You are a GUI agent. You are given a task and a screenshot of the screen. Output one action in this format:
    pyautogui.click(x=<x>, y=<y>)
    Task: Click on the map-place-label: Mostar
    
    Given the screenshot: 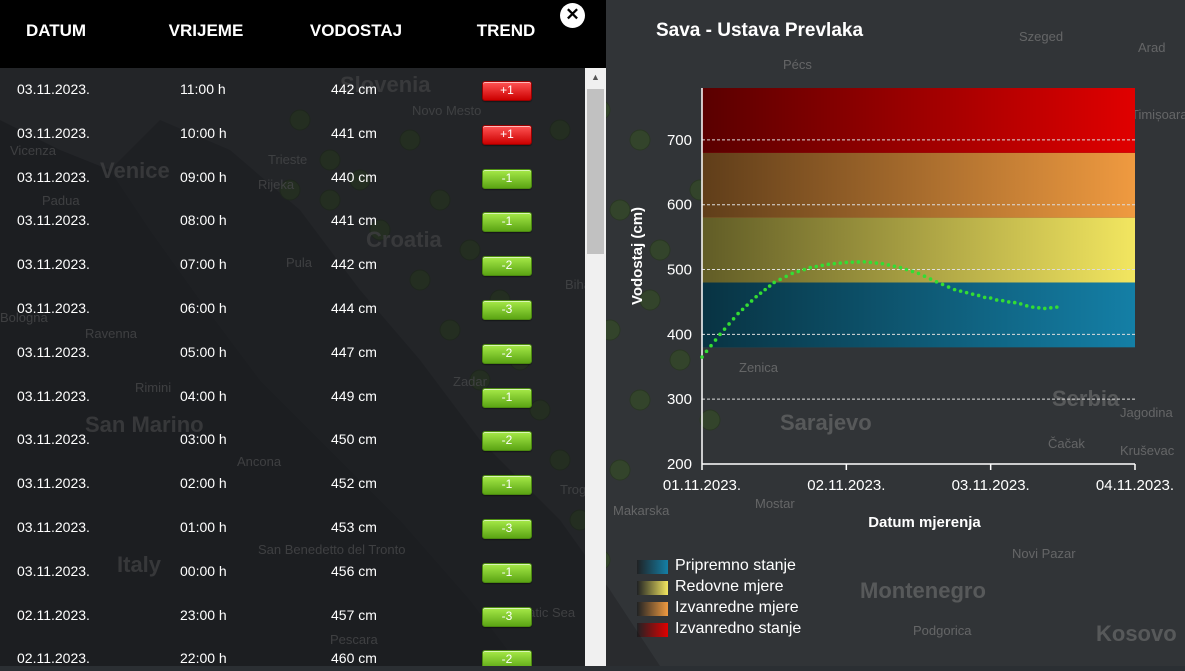 What is the action you would take?
    pyautogui.click(x=775, y=503)
    